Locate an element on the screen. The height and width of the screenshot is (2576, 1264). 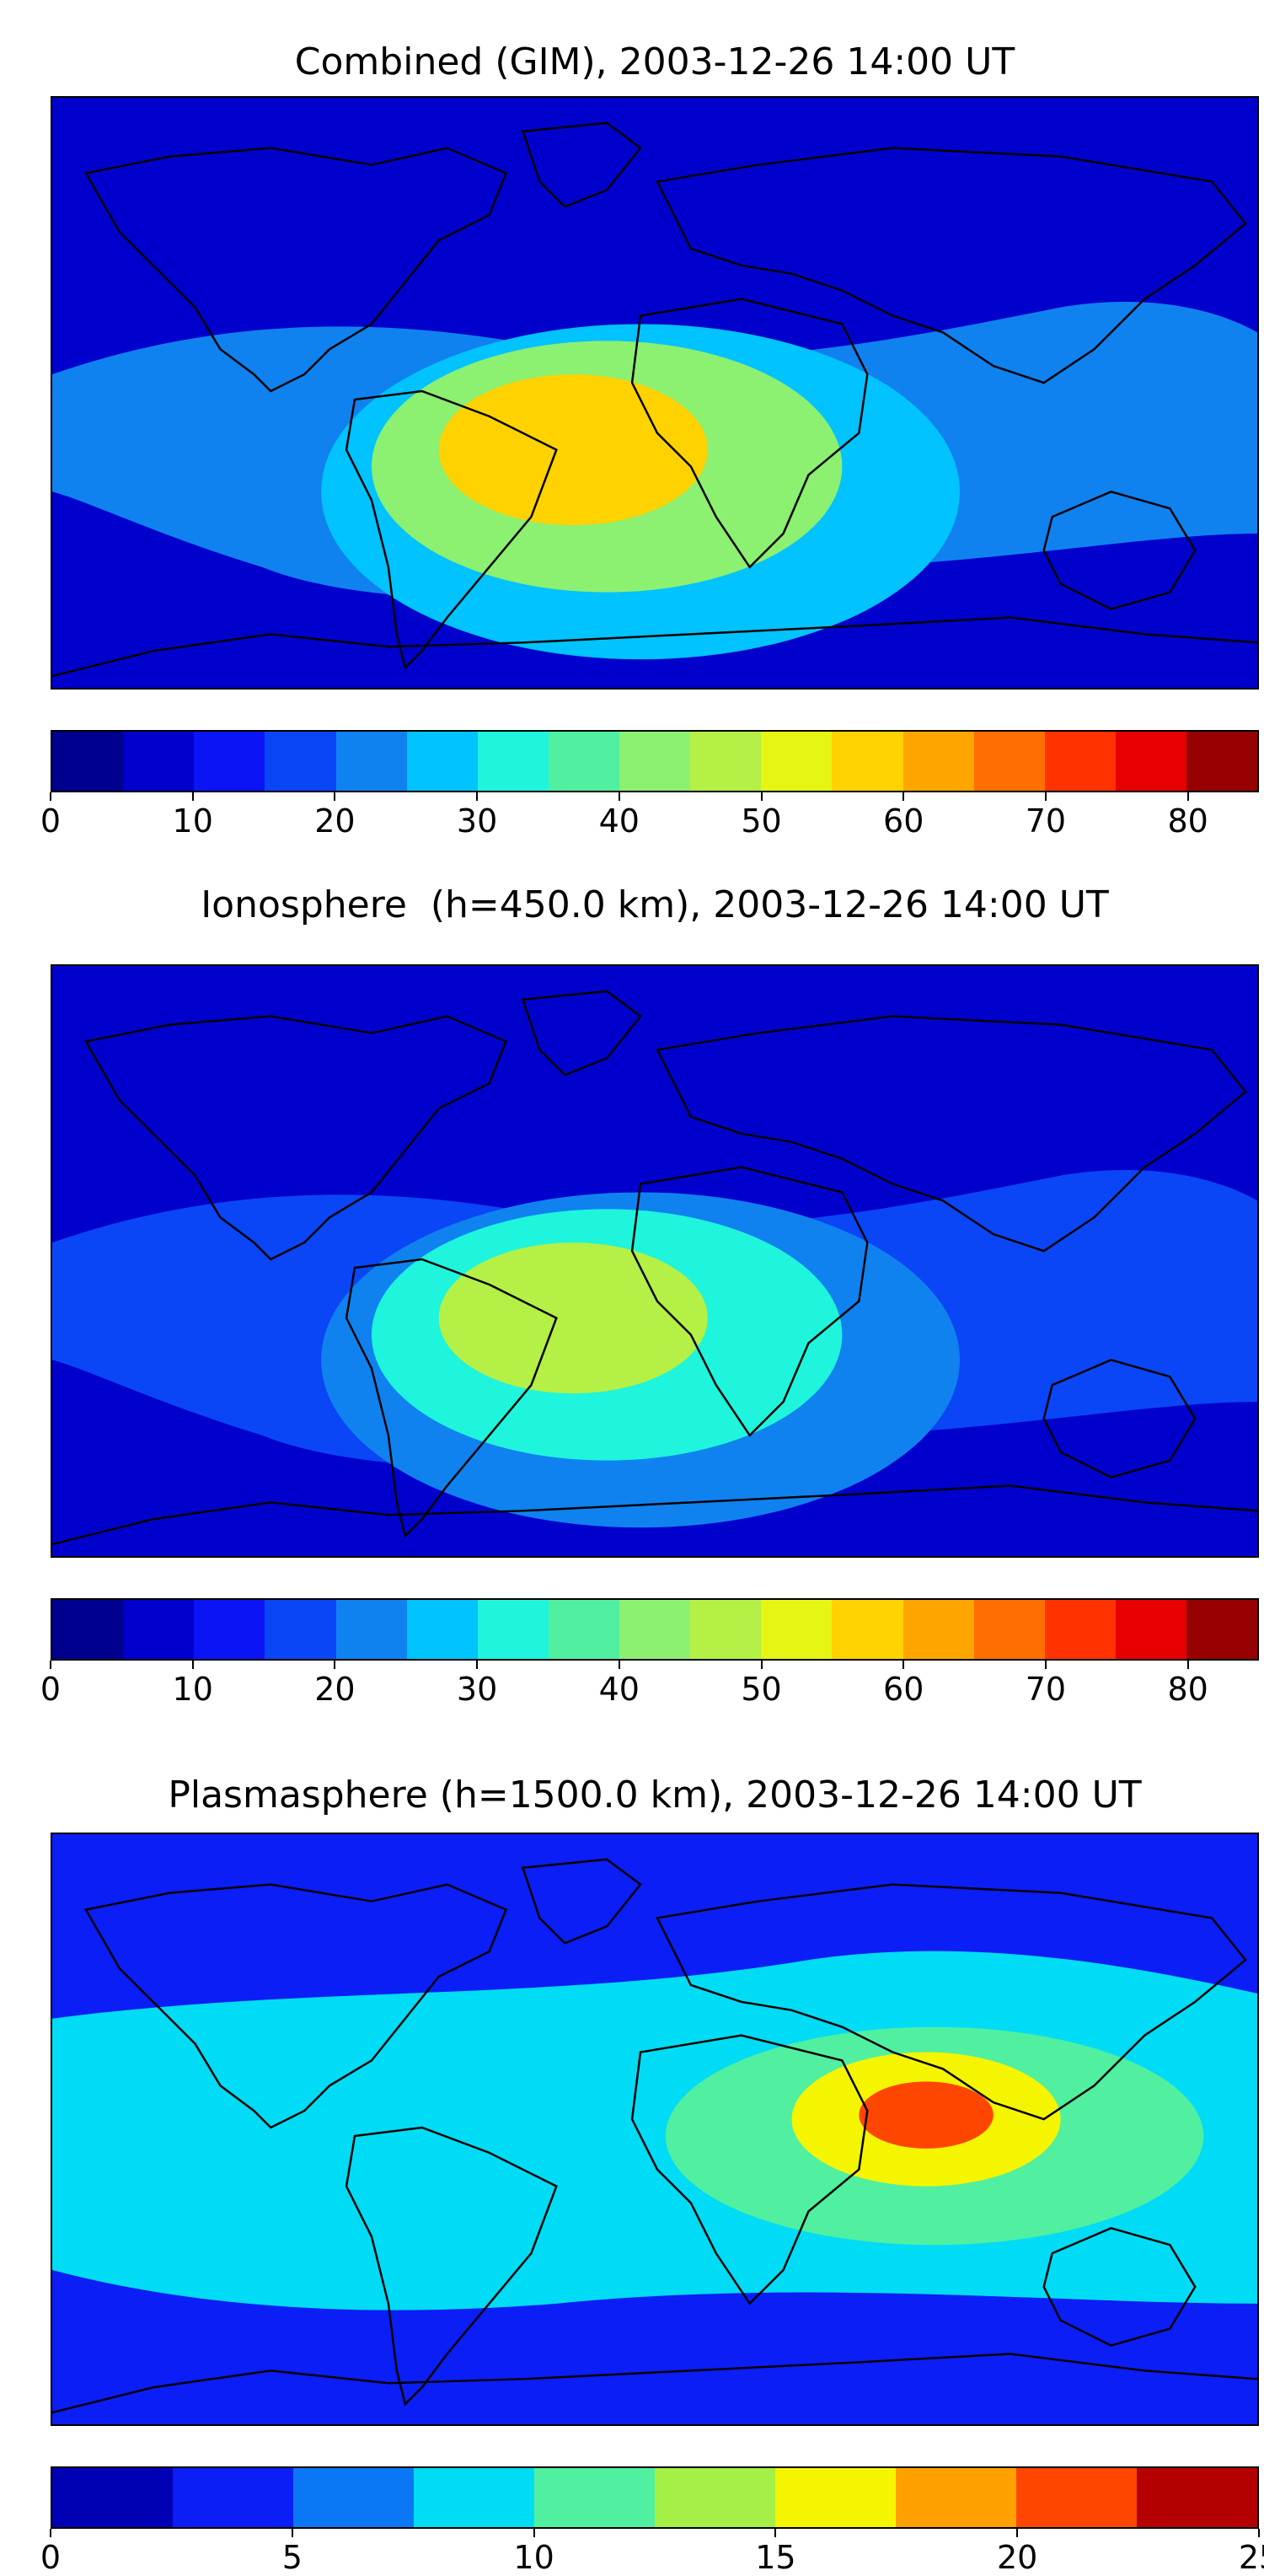
panel-1-title: Combined (GIM), 2003-12-26 14:00 UT is located at coordinates (655, 61).